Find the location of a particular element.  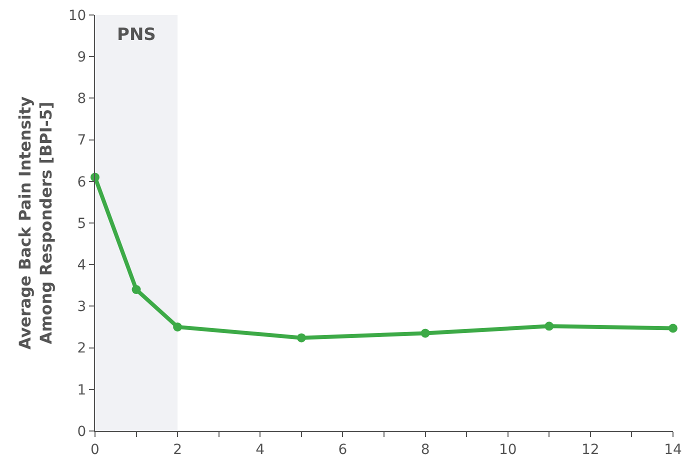

y-tick-label: 5 is located at coordinates (81, 224).